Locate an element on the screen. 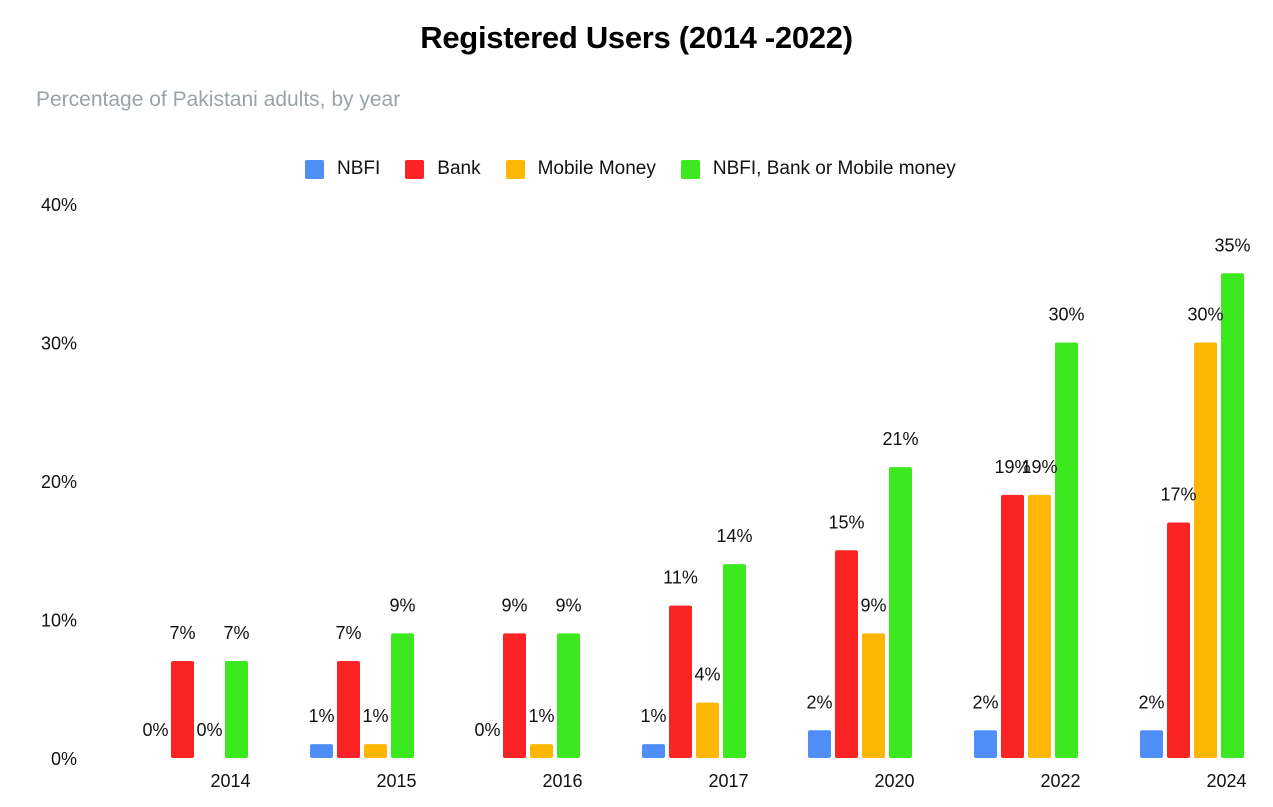 The height and width of the screenshot is (807, 1273). y-tick-label: 0% is located at coordinates (64, 759).